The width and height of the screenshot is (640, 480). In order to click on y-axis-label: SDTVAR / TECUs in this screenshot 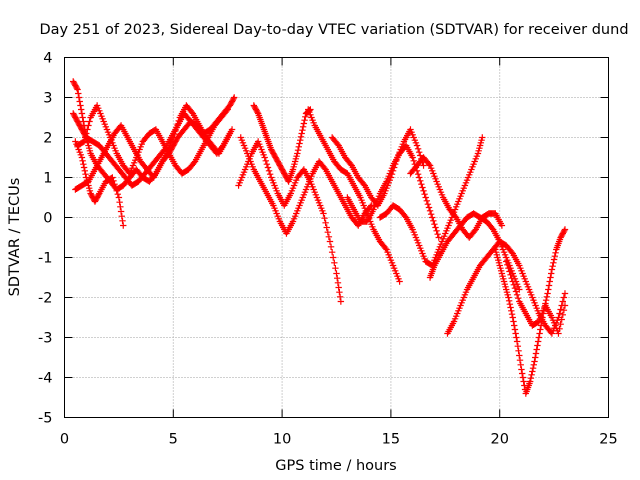, I will do `click(15, 237)`.